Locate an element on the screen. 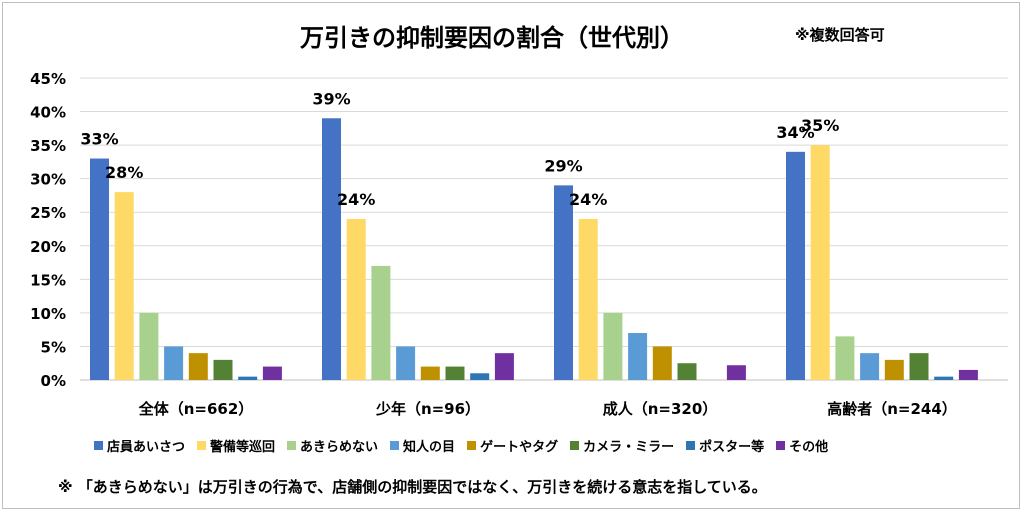  legend-item: 知人の目 is located at coordinates (422, 445).